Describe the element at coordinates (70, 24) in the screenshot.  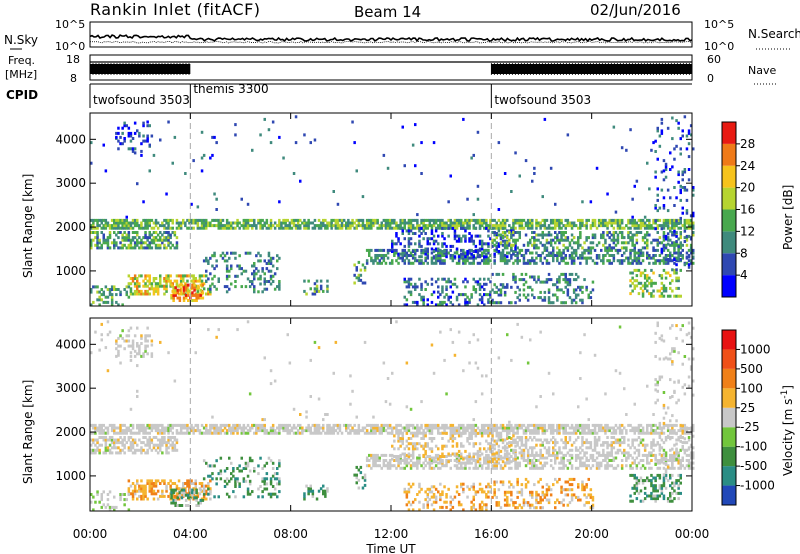
I see `noise-left-tick-top: 10^5` at that location.